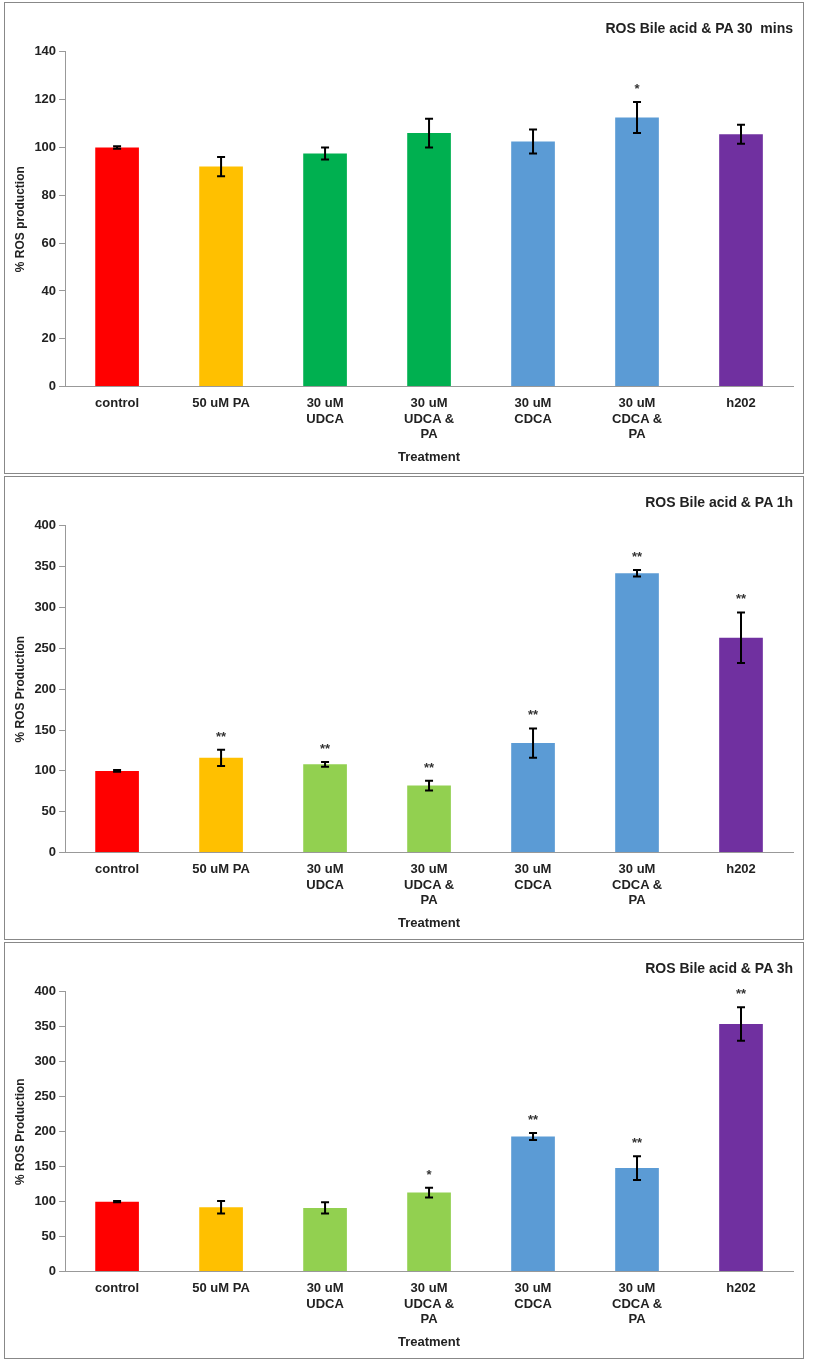  I want to click on y-tick-label: 60, so click(49, 242).